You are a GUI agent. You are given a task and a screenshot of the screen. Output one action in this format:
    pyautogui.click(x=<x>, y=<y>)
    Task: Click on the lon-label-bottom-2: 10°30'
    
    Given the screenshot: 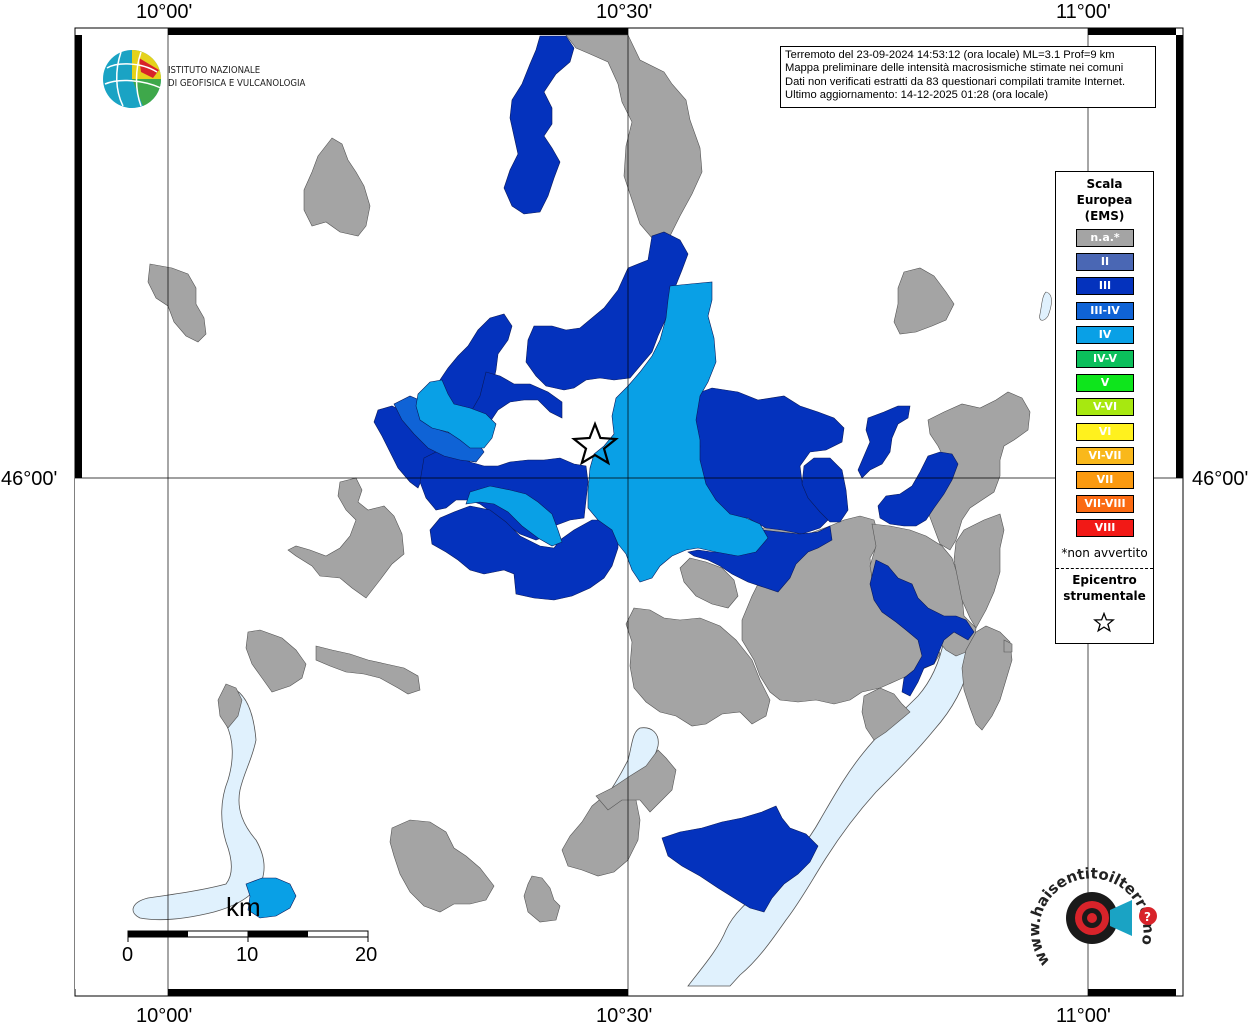 What is the action you would take?
    pyautogui.click(x=624, y=1016)
    